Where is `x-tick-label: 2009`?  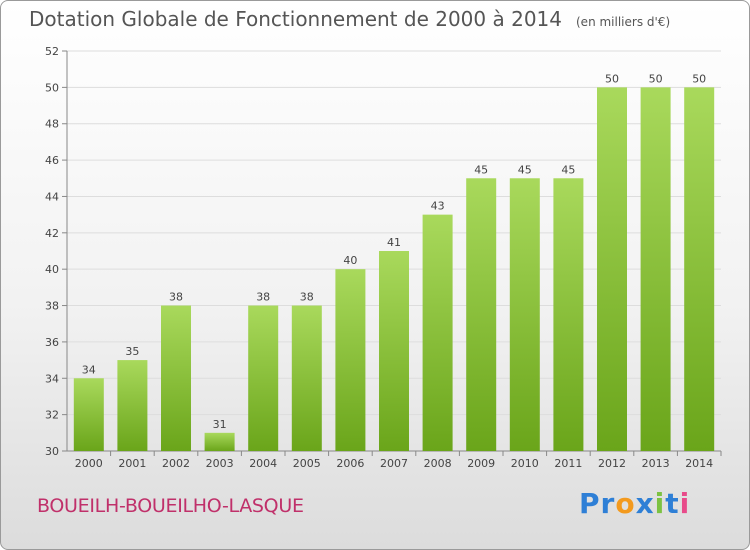
x-tick-label: 2009 is located at coordinates (481, 463).